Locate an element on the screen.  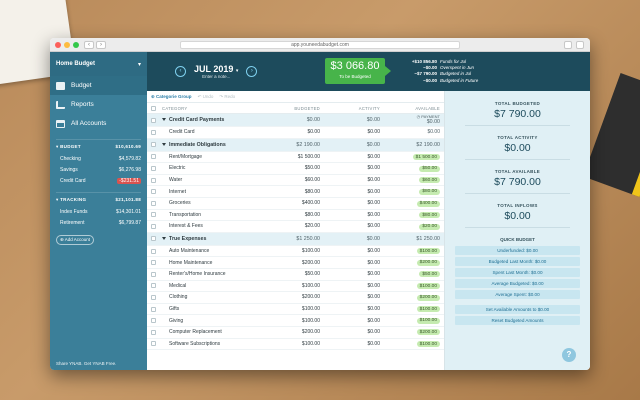
category-row: Clothing $200.00 $0.00 $200.00 is located at coordinates (295, 298).